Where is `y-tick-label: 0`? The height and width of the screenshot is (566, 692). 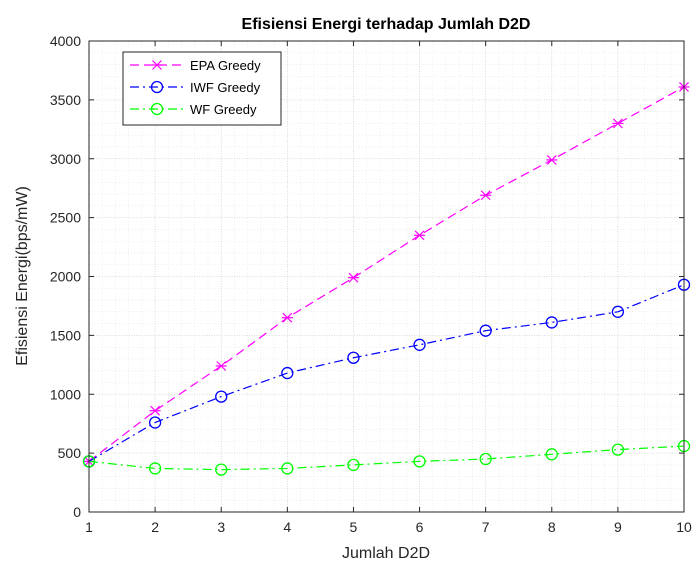
y-tick-label: 0 is located at coordinates (77, 512).